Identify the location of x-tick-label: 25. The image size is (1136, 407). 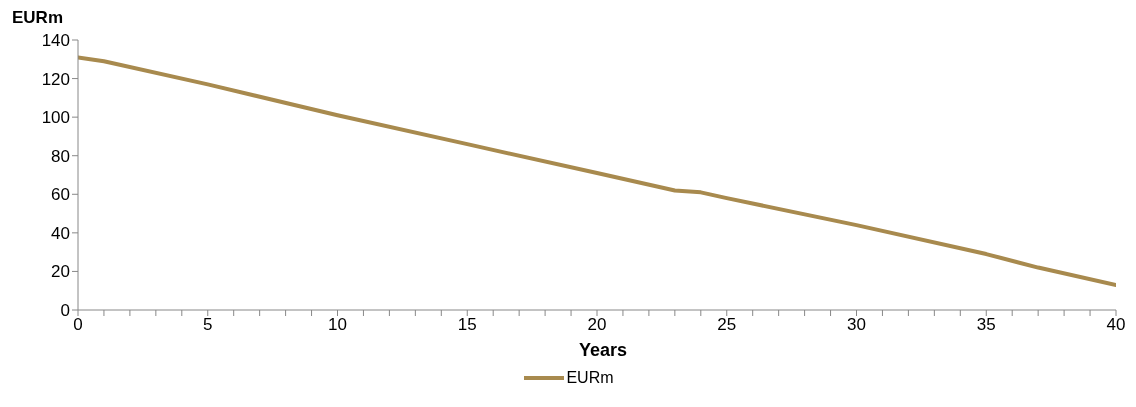
(727, 325).